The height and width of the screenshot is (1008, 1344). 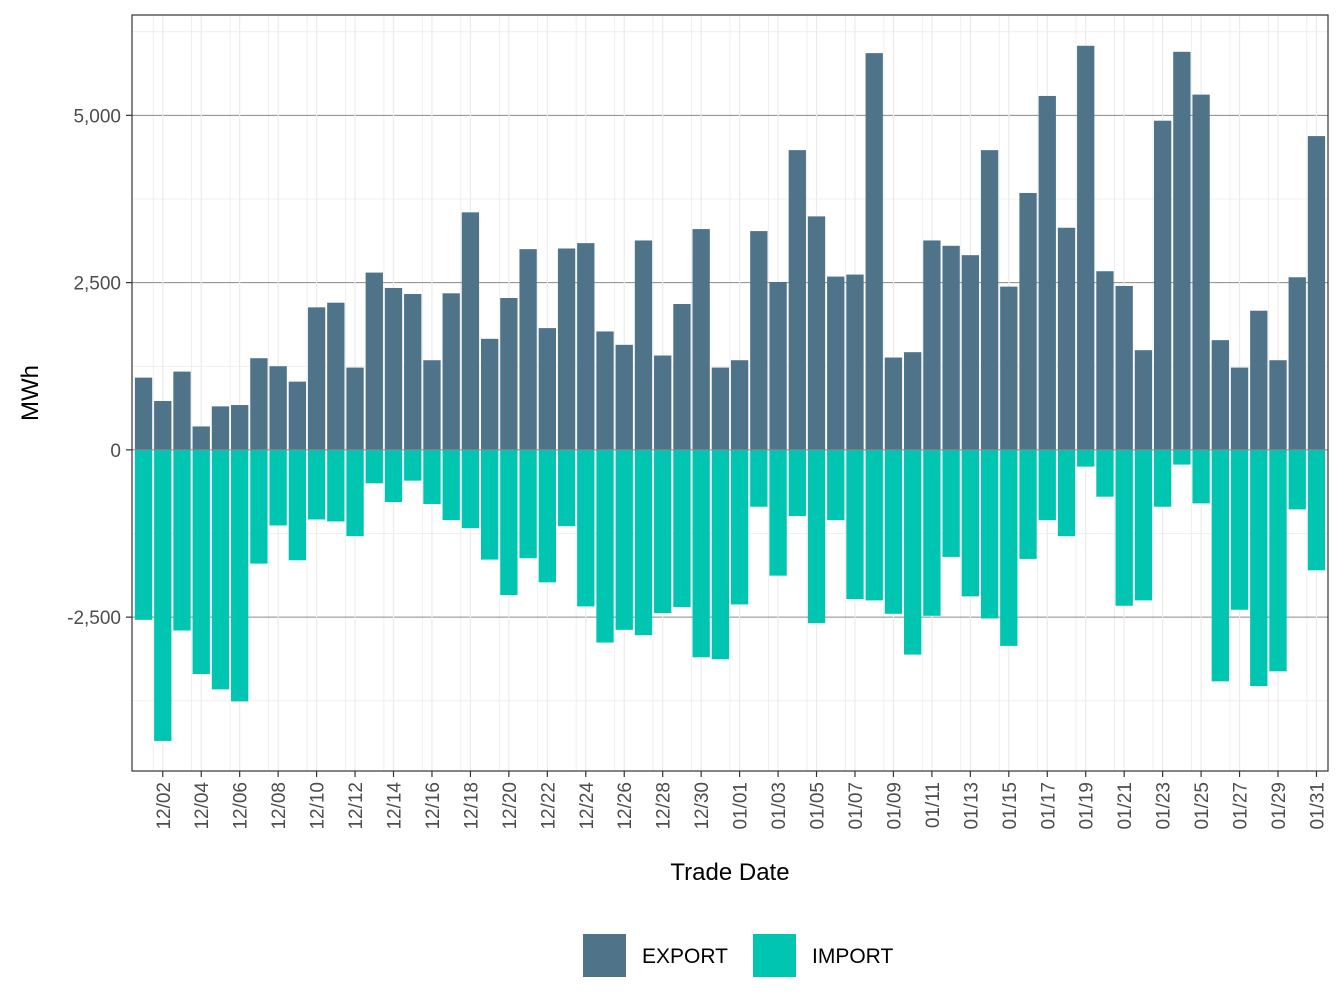 What do you see at coordinates (94, 618) in the screenshot?
I see `y-tick-label: -2,500` at bounding box center [94, 618].